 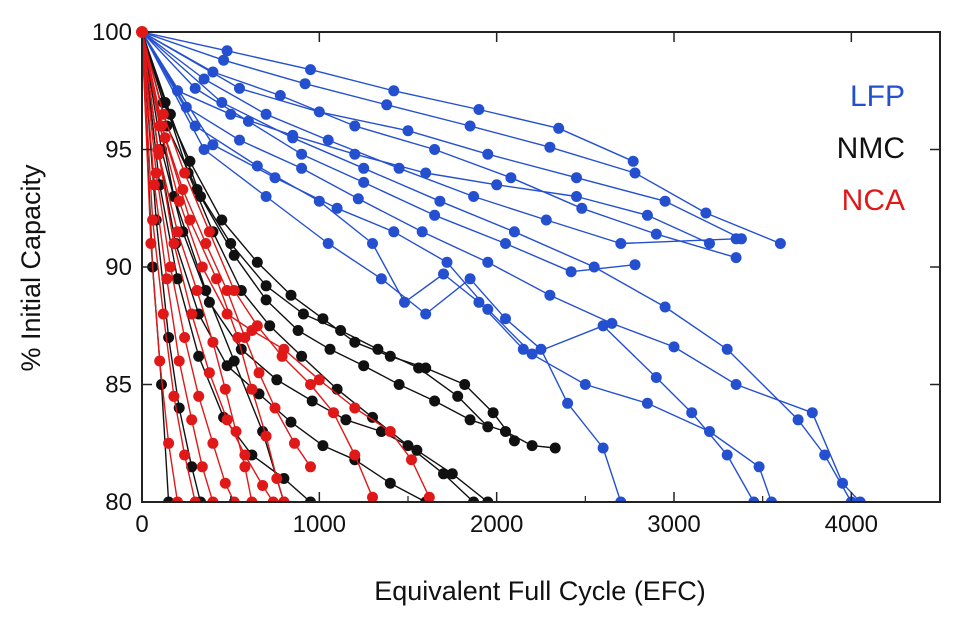 I want to click on legend-label-nmc: NMC, so click(x=871, y=148).